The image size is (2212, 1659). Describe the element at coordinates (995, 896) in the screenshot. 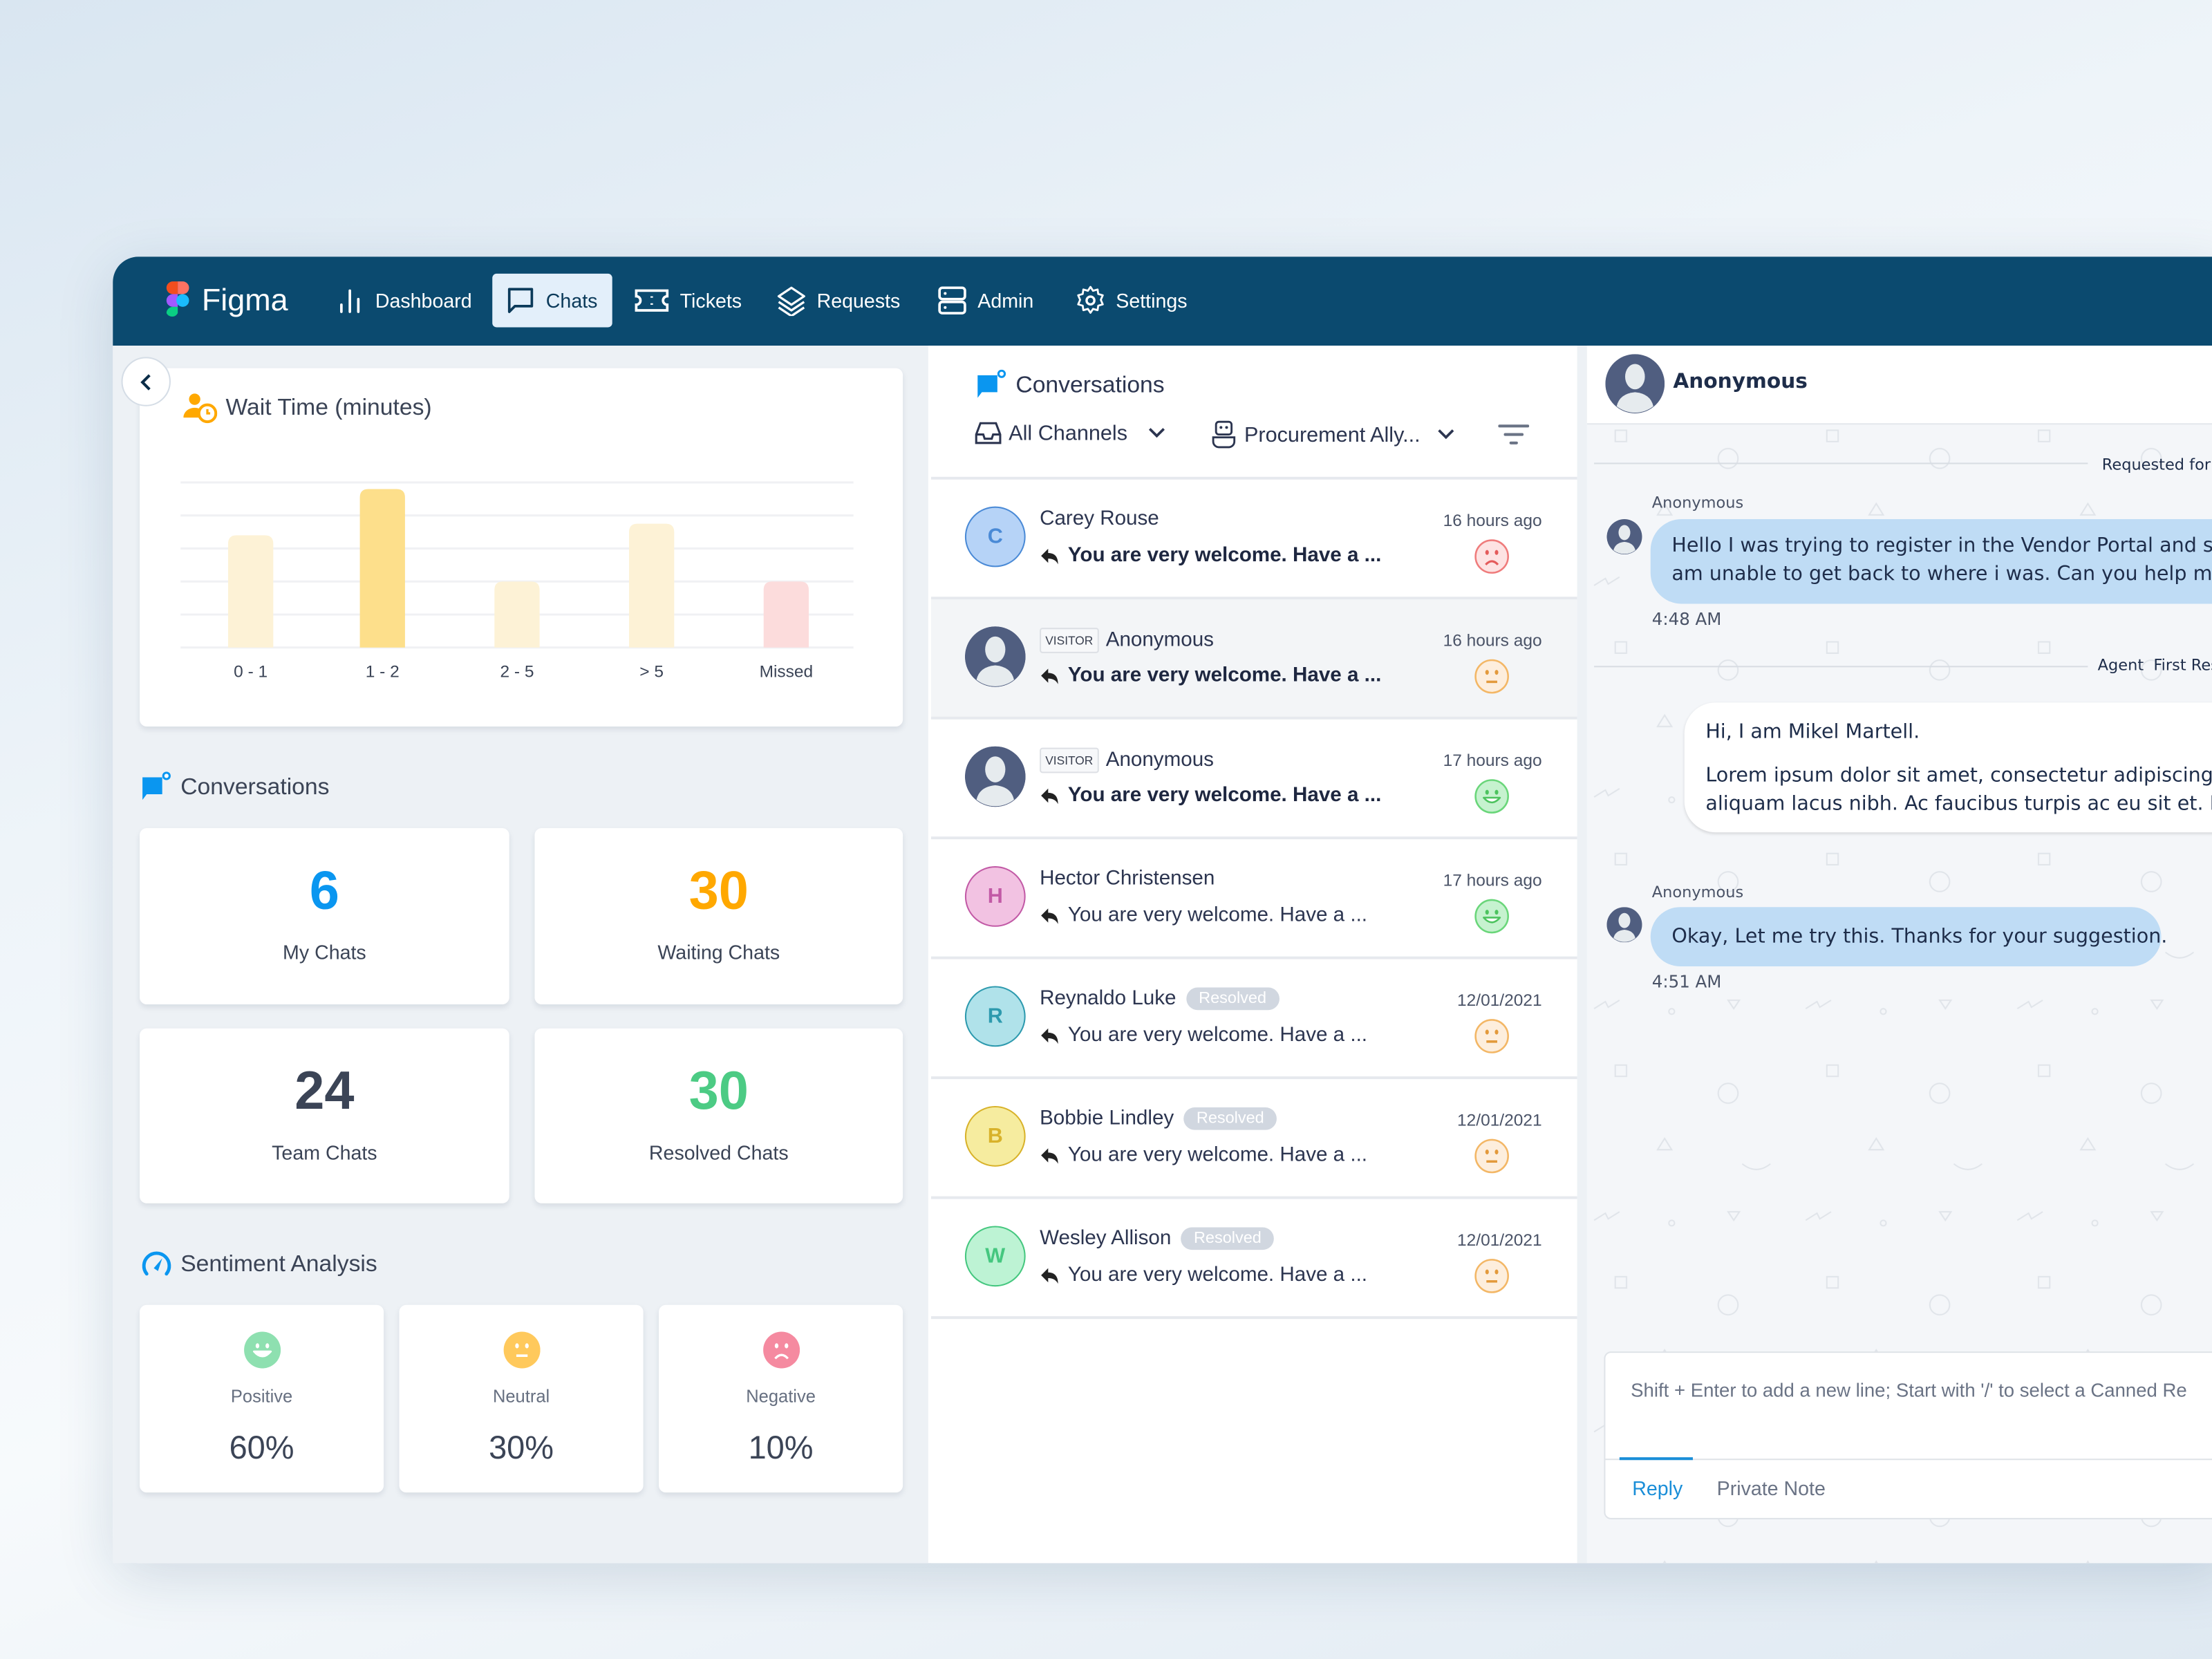

I see `initial-avatar: H` at that location.